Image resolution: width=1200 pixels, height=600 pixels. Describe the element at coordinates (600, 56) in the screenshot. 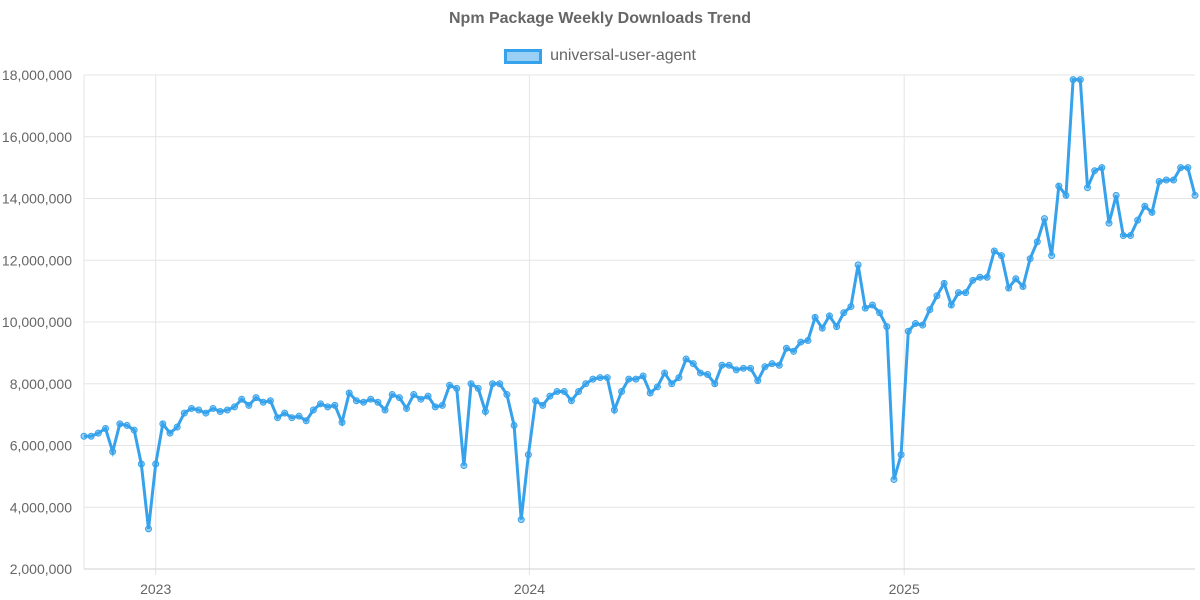

I see `legend: universal-user-agent` at that location.